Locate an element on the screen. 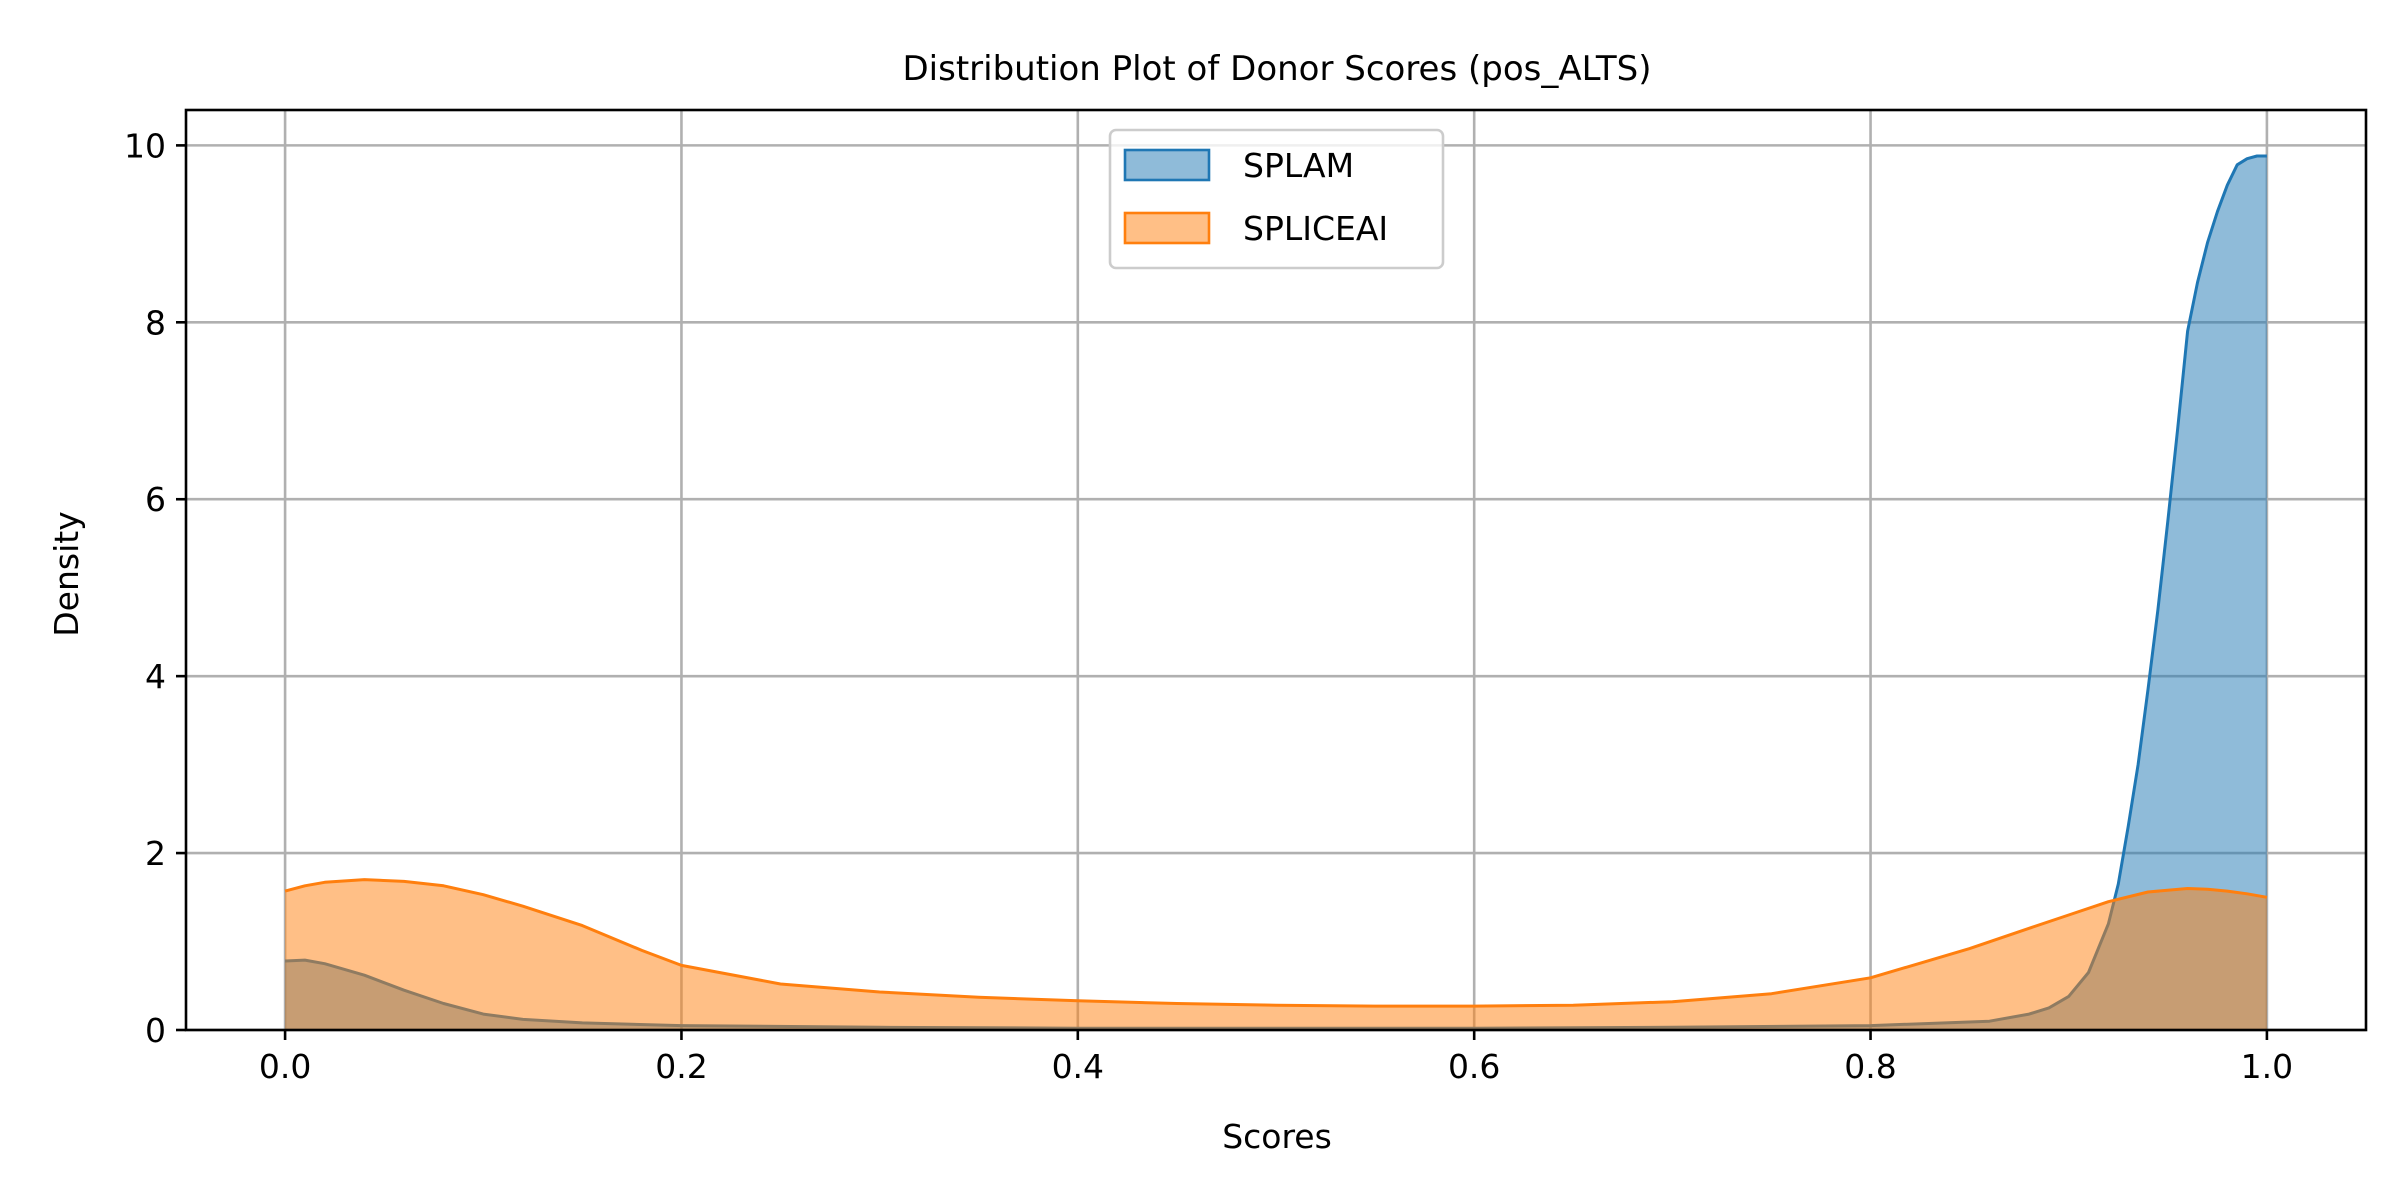 Image resolution: width=2400 pixels, height=1200 pixels. legend-swatch-spliceai is located at coordinates (1167, 228).